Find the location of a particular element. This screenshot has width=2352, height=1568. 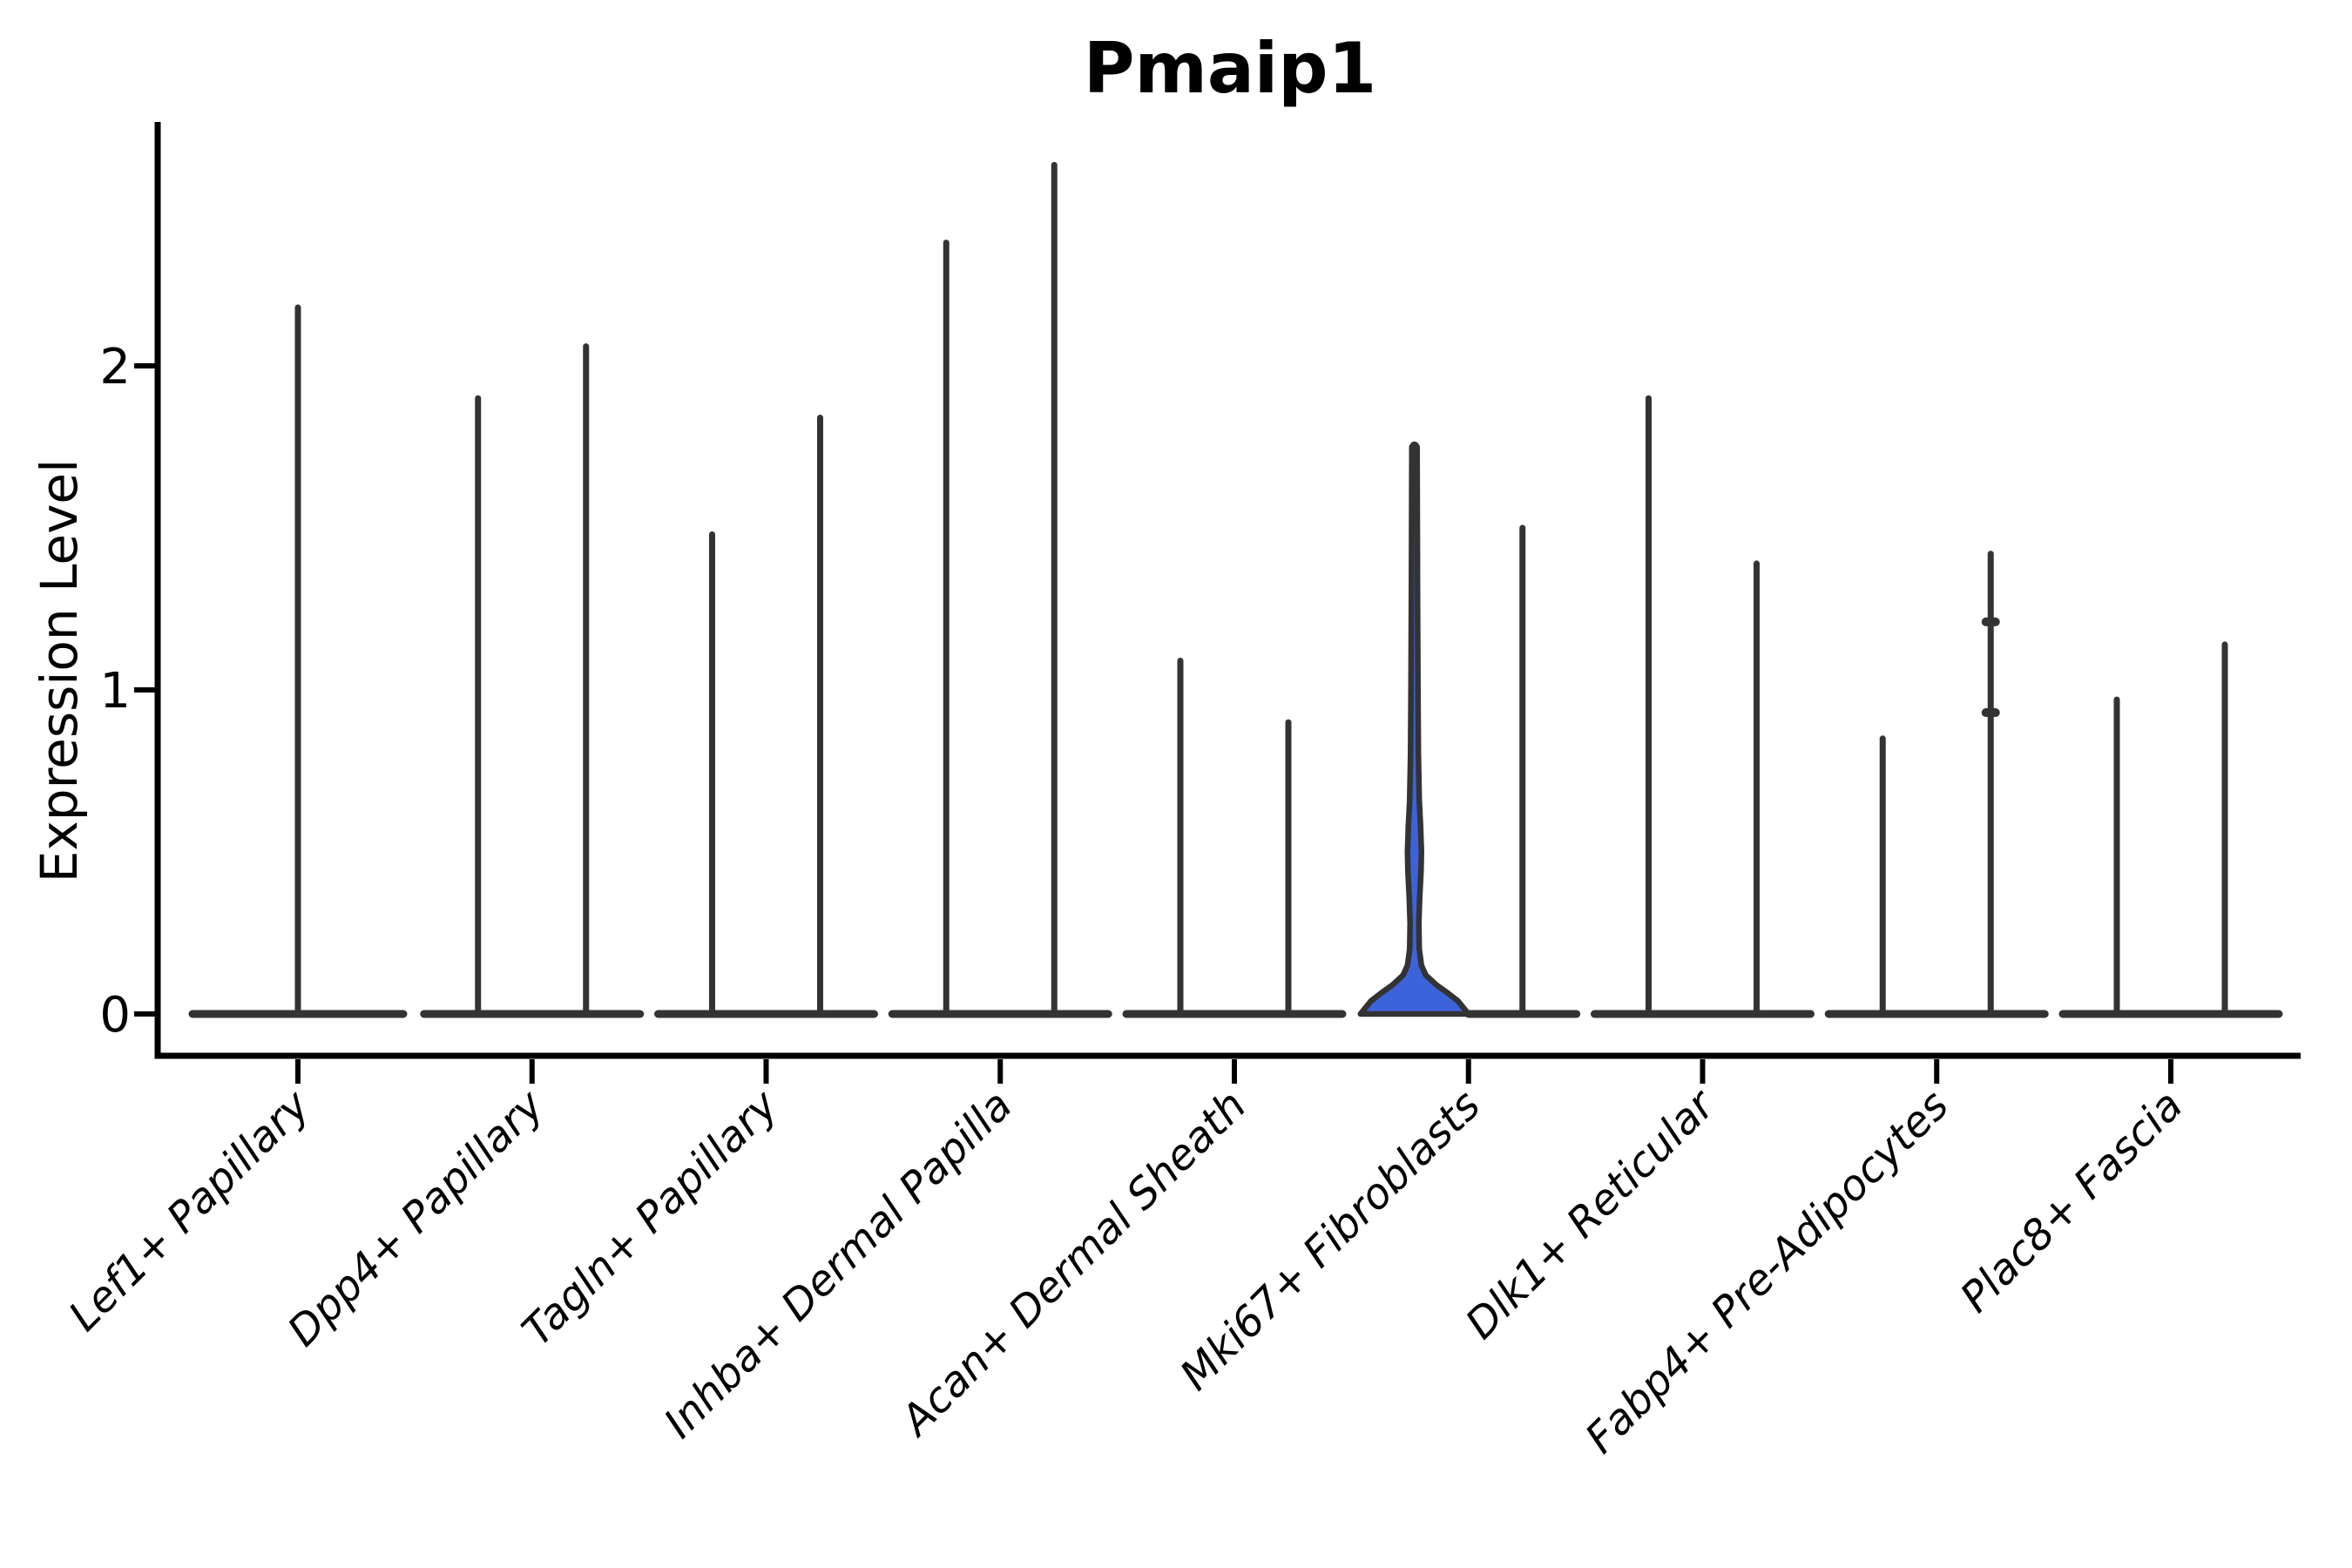

y-tick-label: 1 is located at coordinates (115, 692).